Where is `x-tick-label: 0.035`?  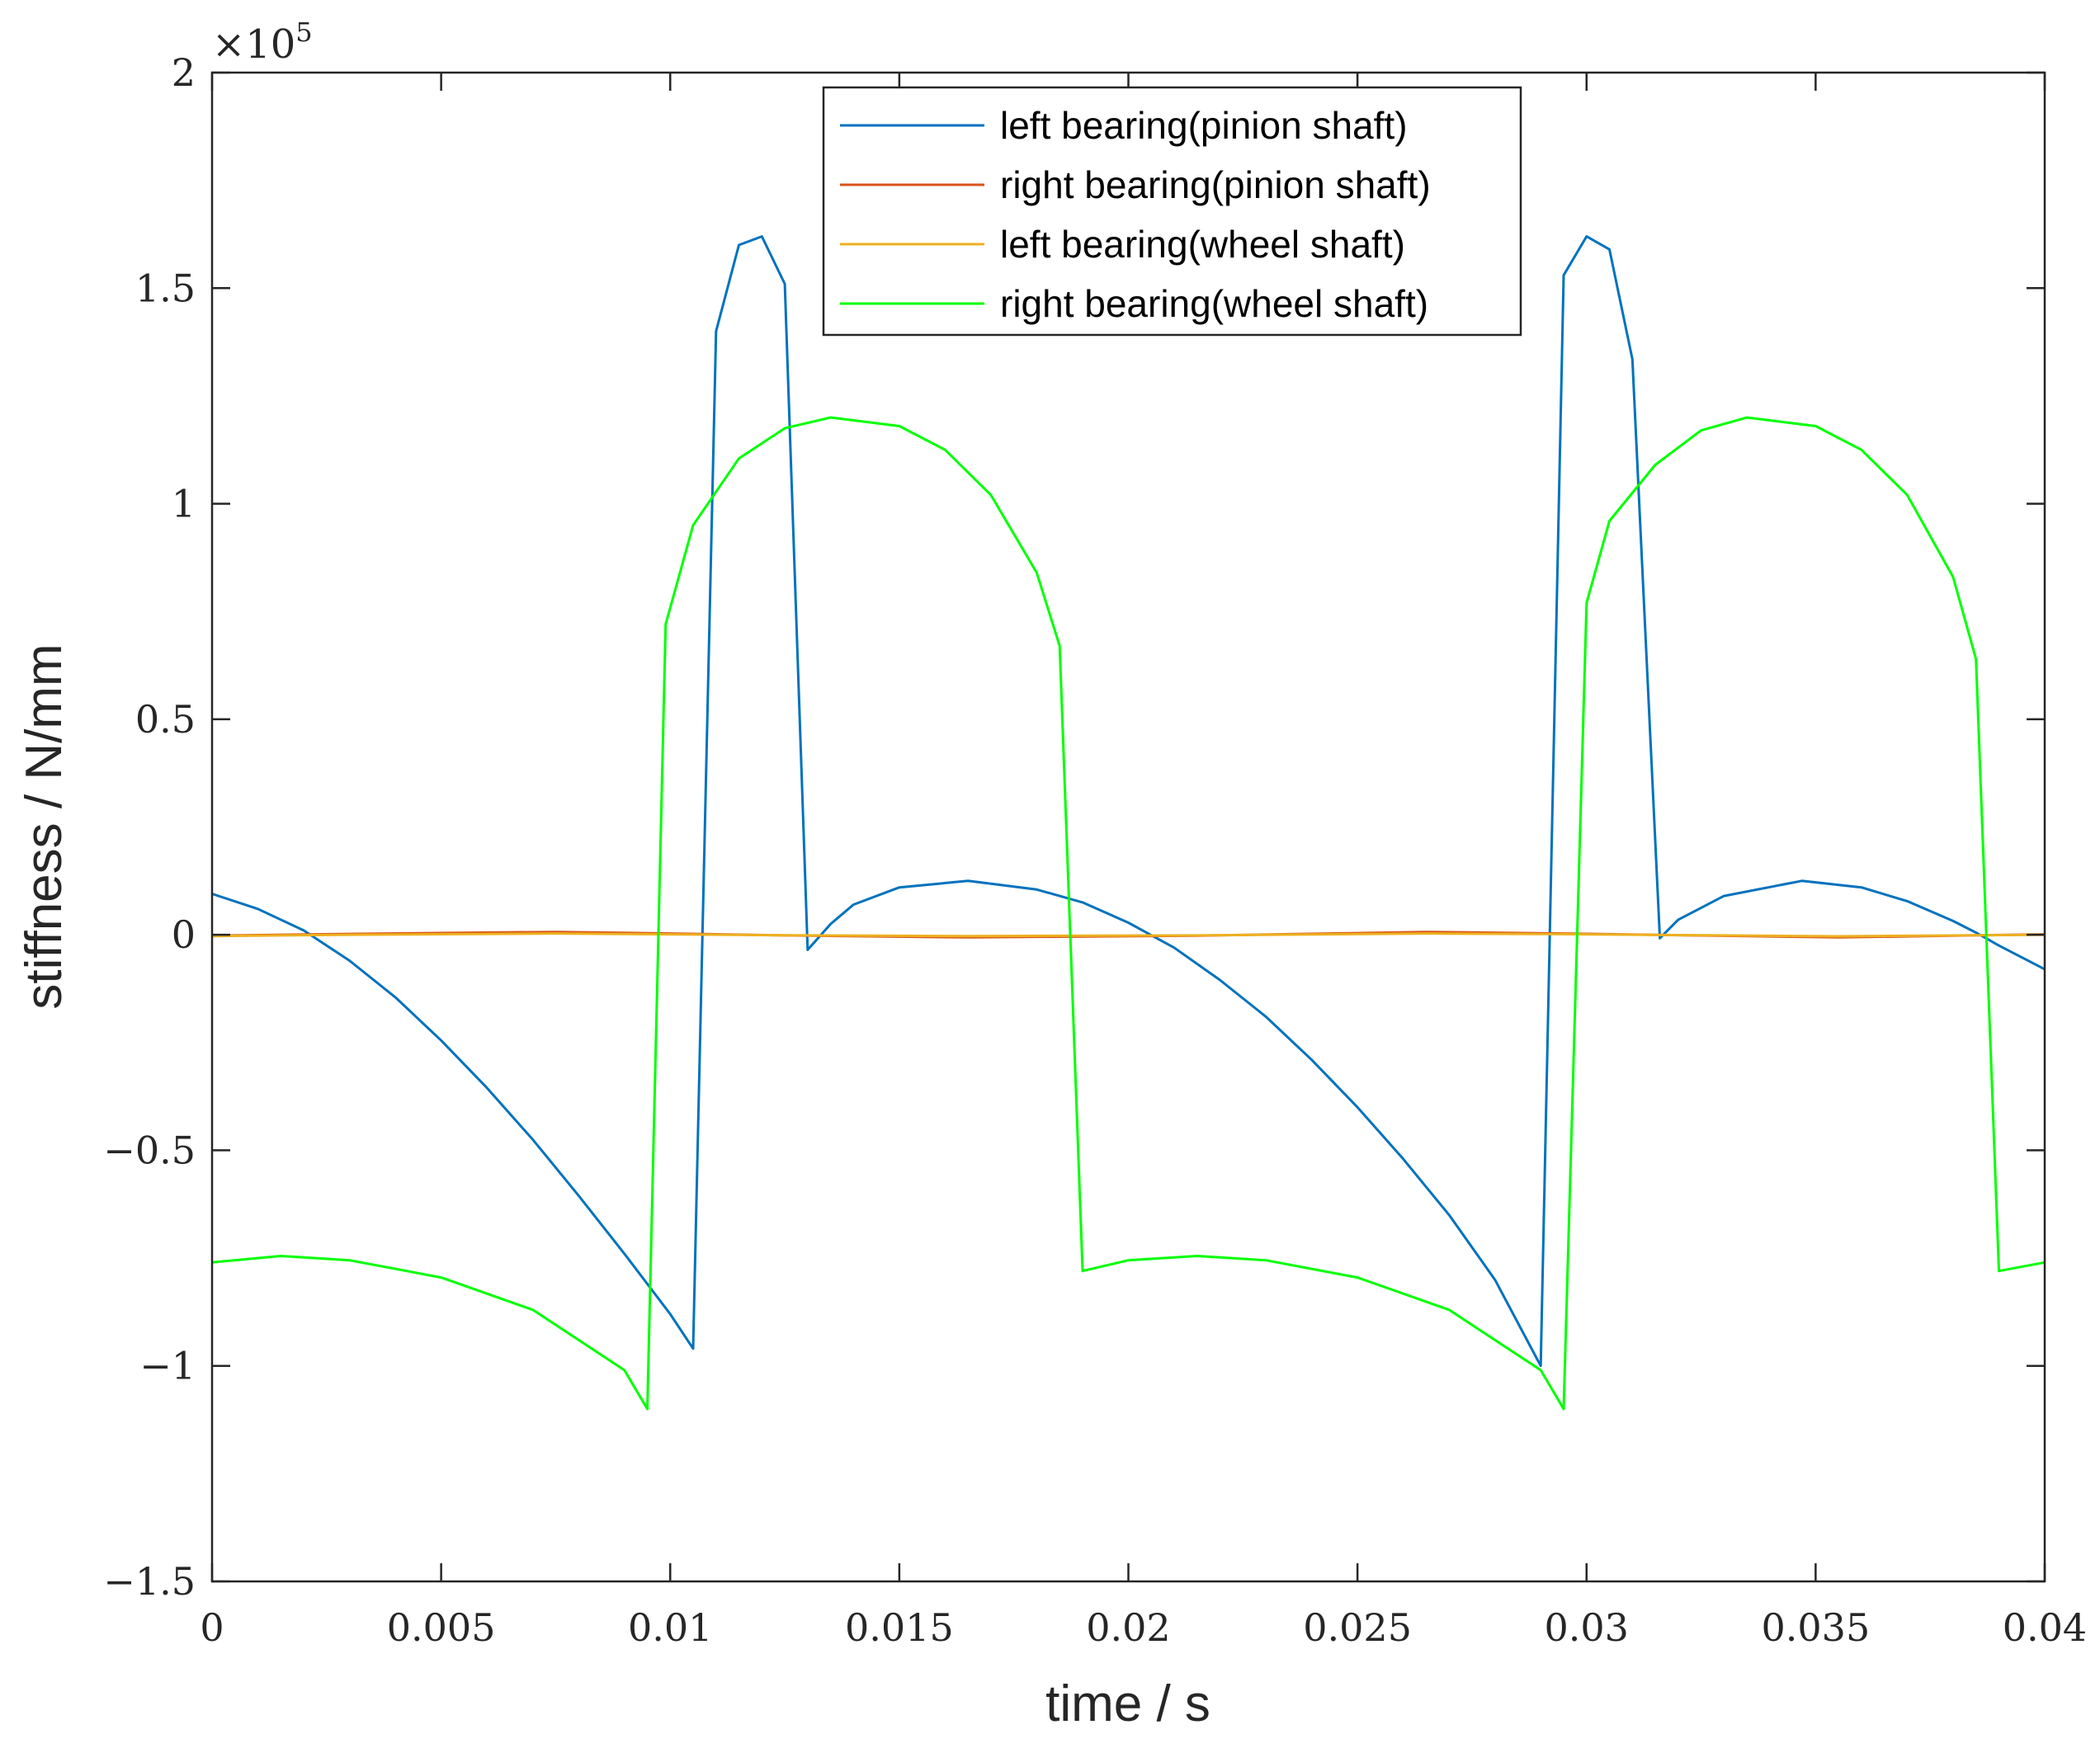
x-tick-label: 0.035 is located at coordinates (1816, 1627).